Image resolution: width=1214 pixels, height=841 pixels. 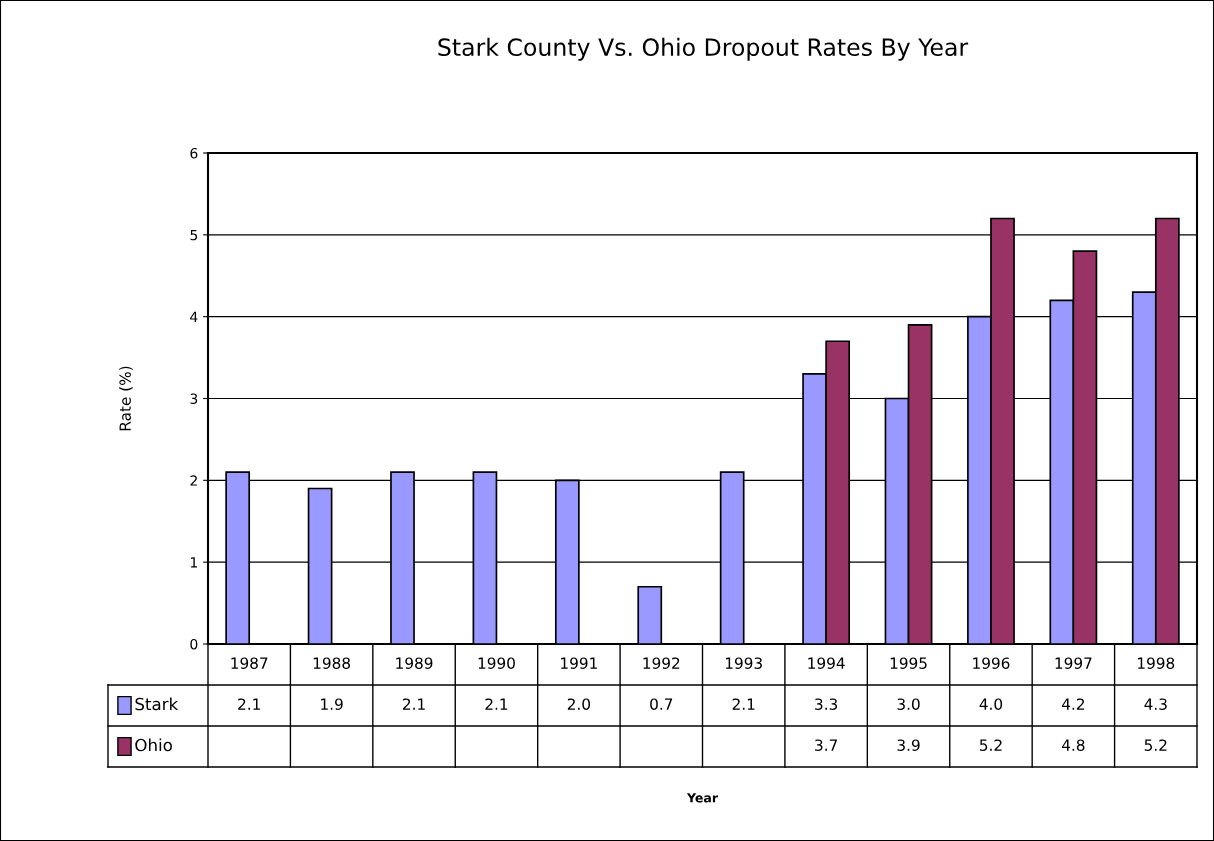 I want to click on data-label: 3.0, so click(x=908, y=704).